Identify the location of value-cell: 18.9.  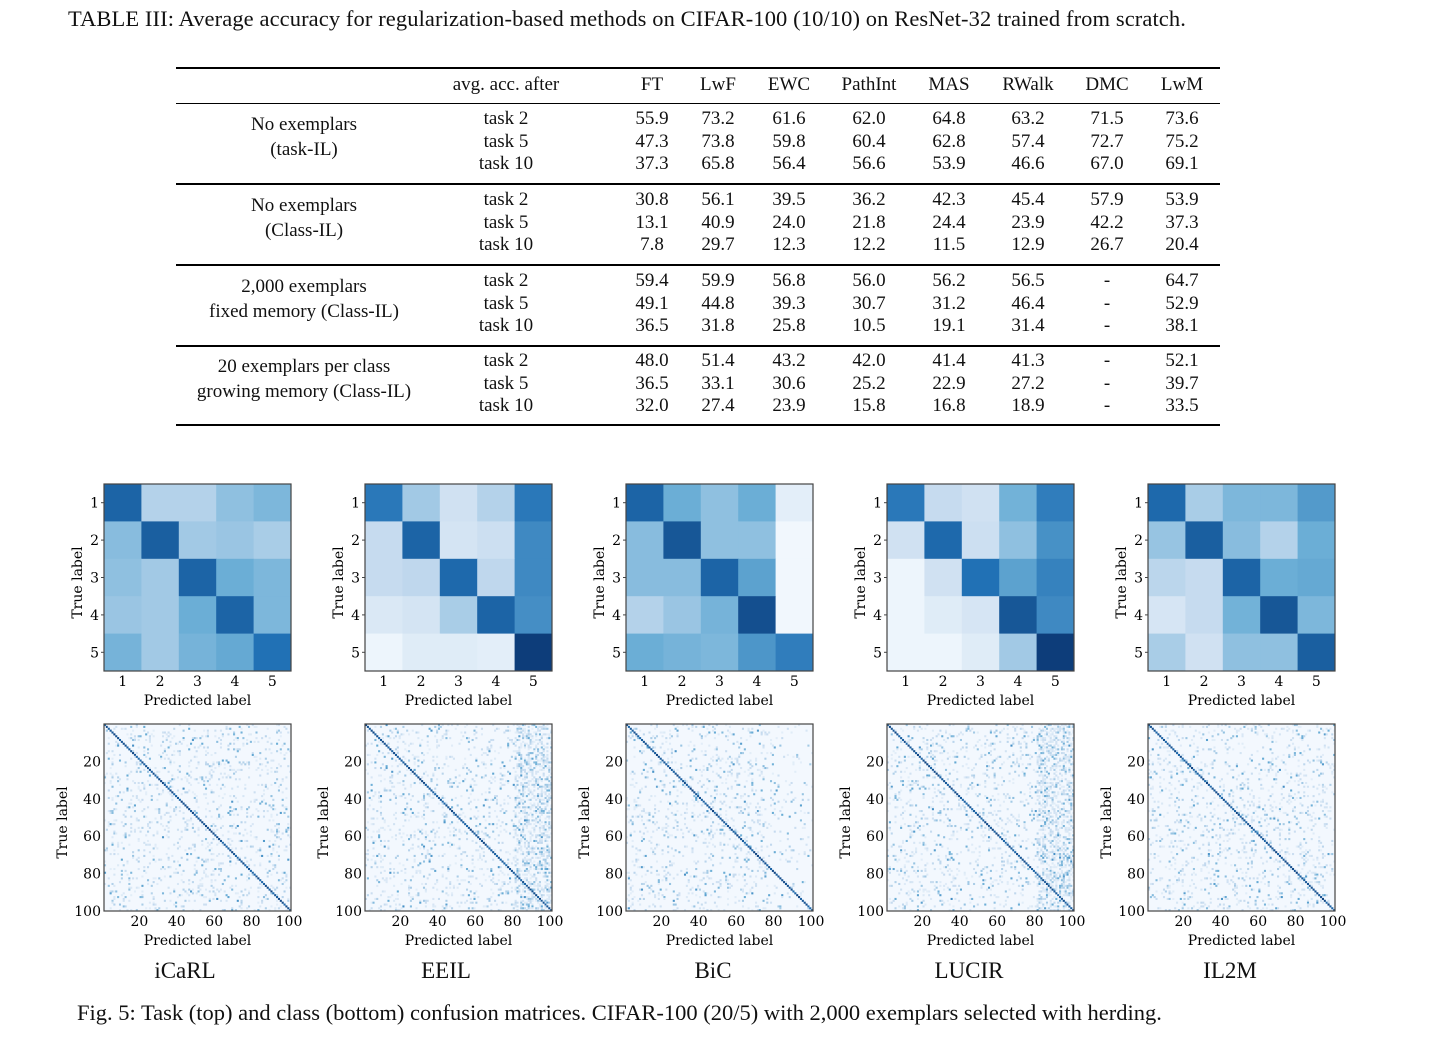
(1028, 405).